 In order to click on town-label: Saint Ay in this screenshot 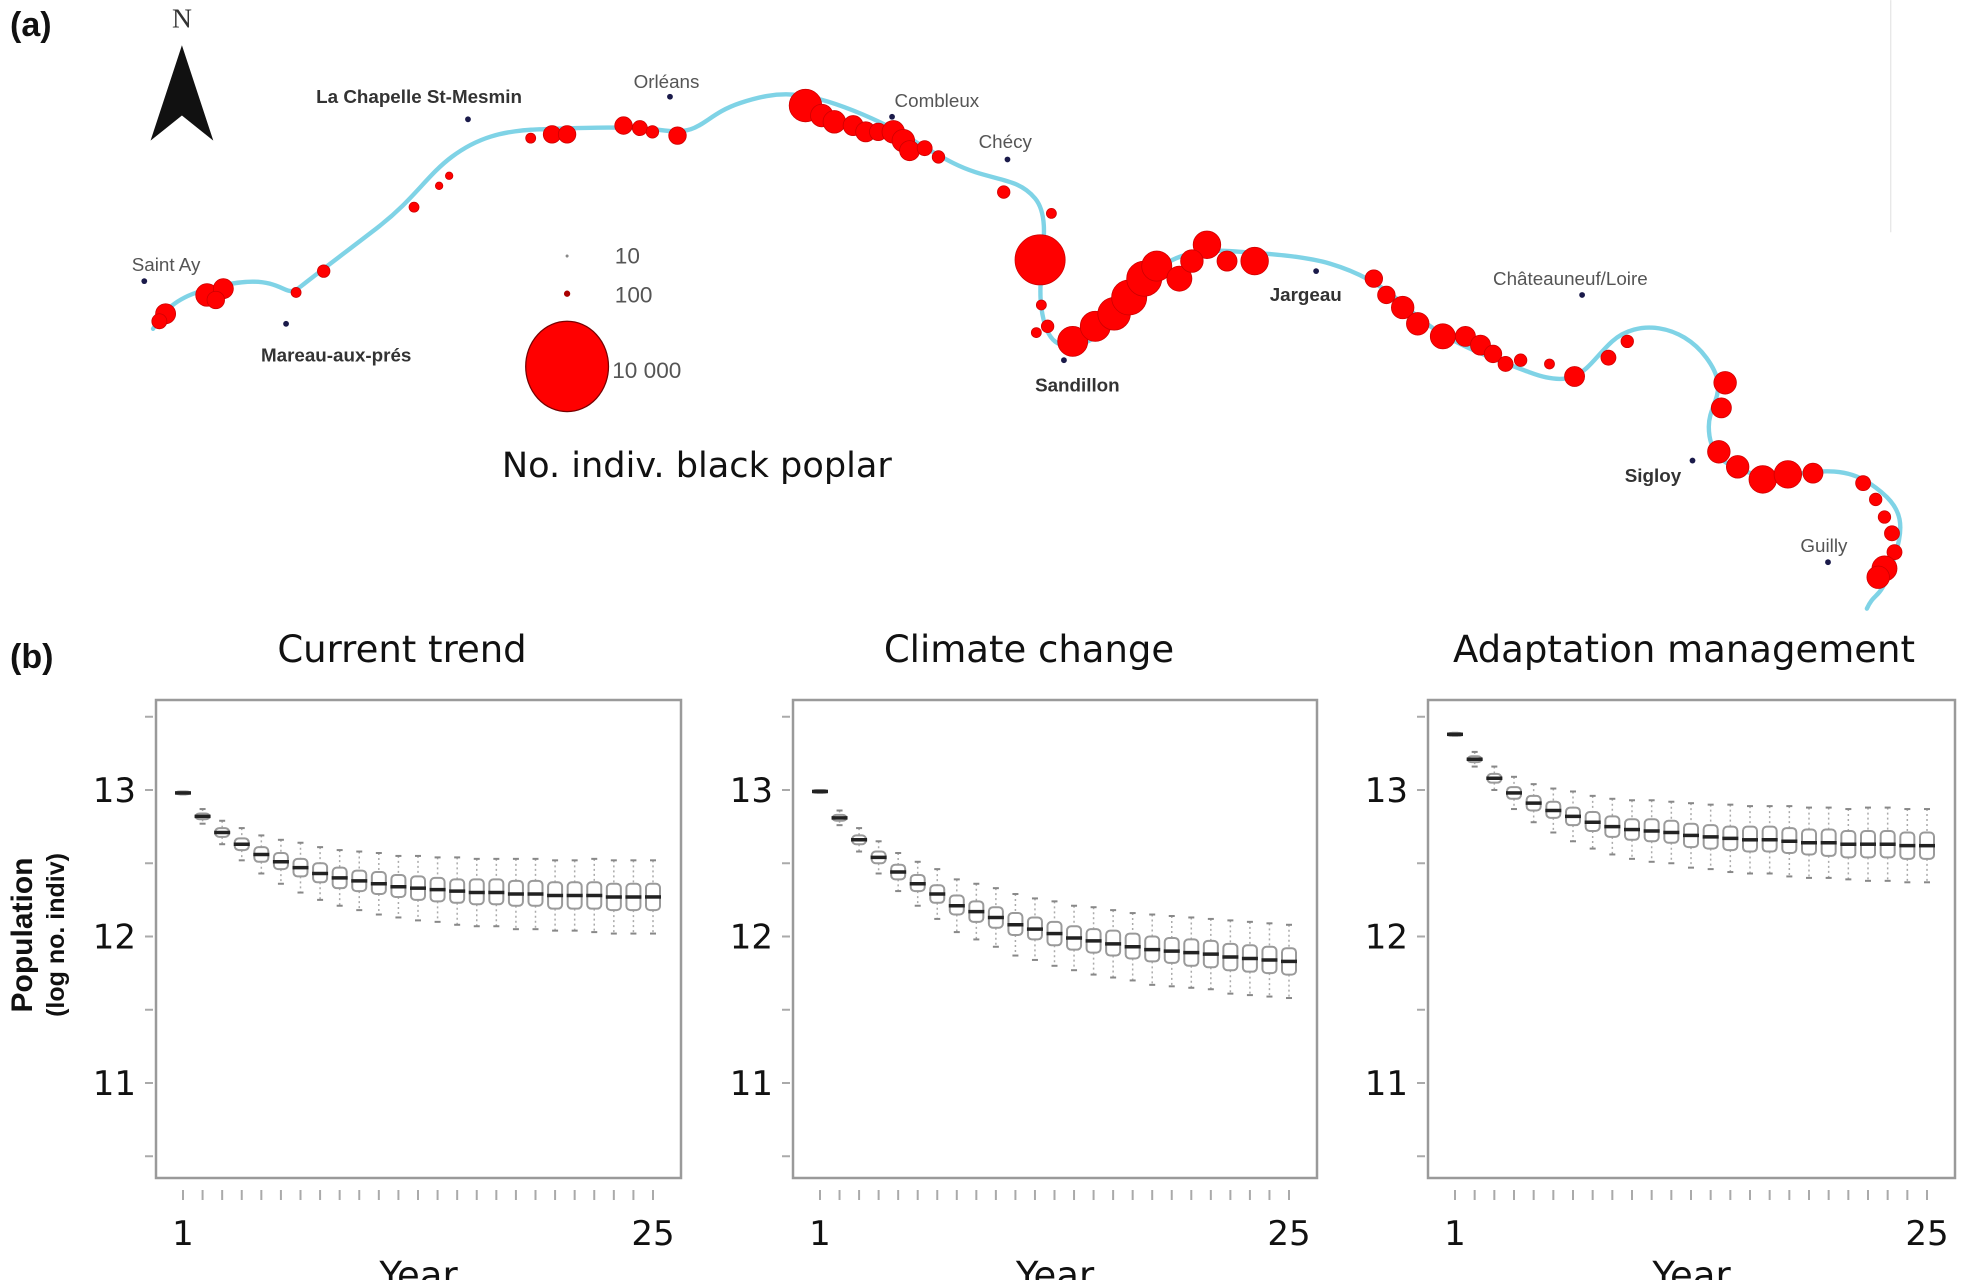, I will do `click(166, 264)`.